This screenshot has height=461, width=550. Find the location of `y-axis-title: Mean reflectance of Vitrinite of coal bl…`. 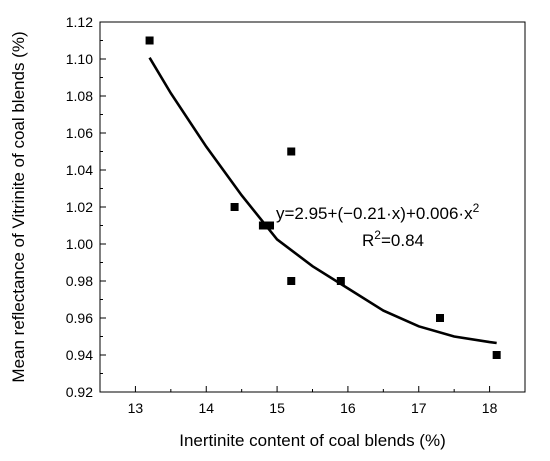

y-axis-title: Mean reflectance of Vitrinite of coal bl… is located at coordinates (18, 206).